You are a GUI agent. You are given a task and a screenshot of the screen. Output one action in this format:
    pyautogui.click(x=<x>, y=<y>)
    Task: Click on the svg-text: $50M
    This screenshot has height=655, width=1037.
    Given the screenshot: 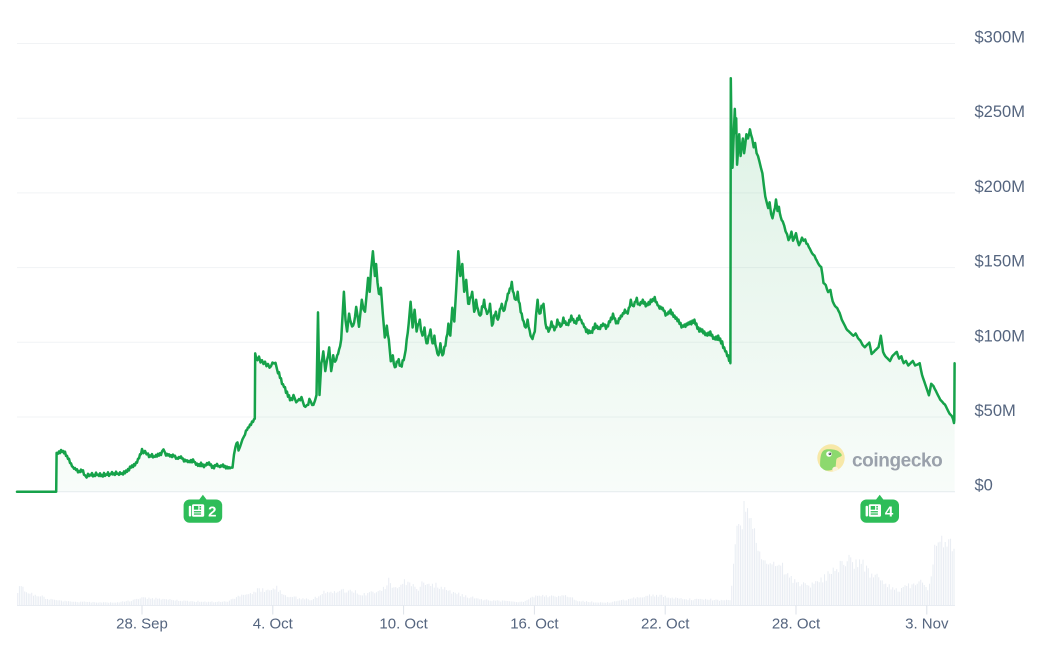 What is the action you would take?
    pyautogui.click(x=995, y=411)
    